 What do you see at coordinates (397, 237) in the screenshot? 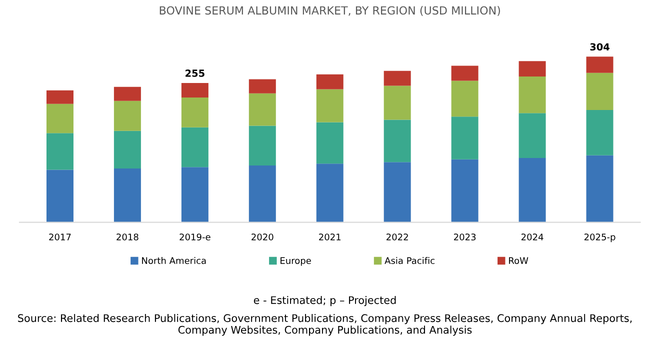
I see `x-tick-label: 2022` at bounding box center [397, 237].